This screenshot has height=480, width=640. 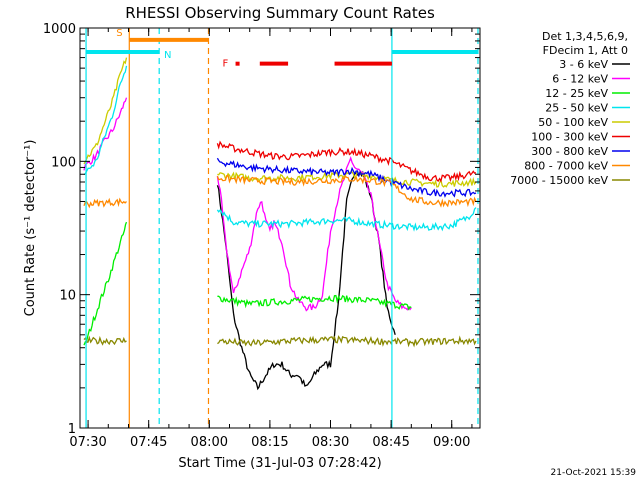 What do you see at coordinates (585, 50) in the screenshot?
I see `legend-header-1: FDecim 1, Att 0` at bounding box center [585, 50].